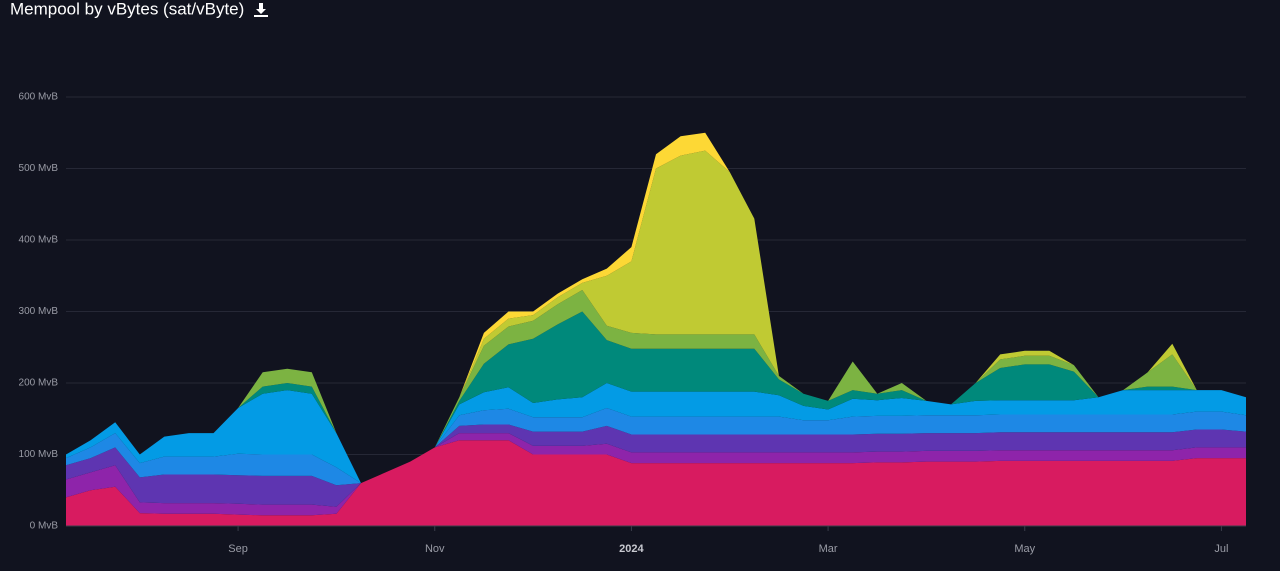  What do you see at coordinates (39, 168) in the screenshot?
I see `y-tick-label: 500 MvB` at bounding box center [39, 168].